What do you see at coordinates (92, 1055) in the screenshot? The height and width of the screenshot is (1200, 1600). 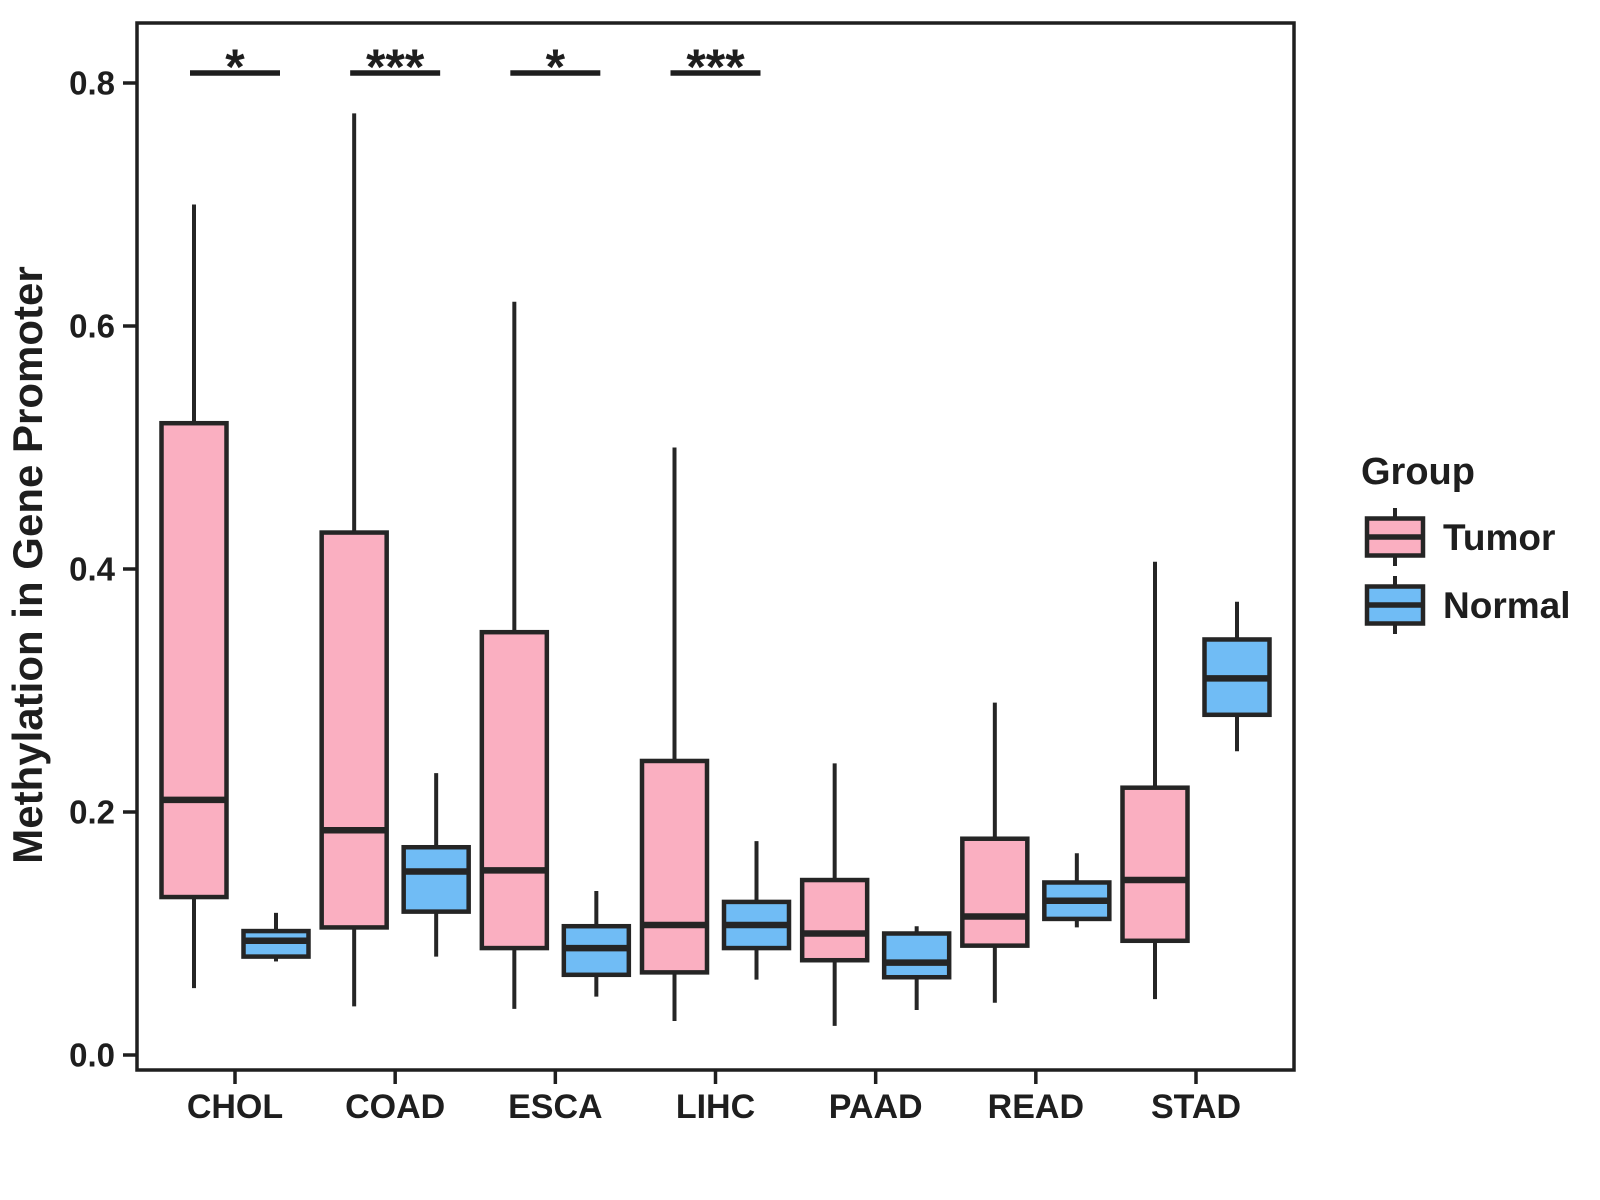 I see `y-tick-label-0.0: 0.0` at bounding box center [92, 1055].